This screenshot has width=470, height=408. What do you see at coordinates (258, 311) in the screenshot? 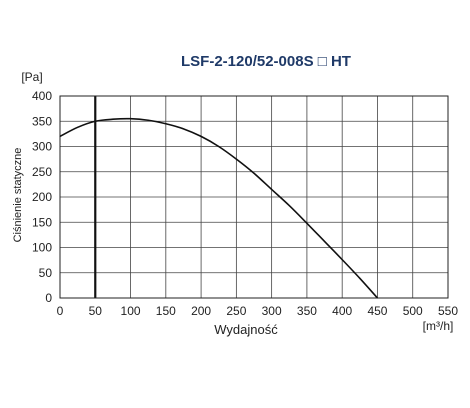
I see `x-tick-labels: 0 50 100 150 200 250 300 350 400 450 500 550` at bounding box center [258, 311].